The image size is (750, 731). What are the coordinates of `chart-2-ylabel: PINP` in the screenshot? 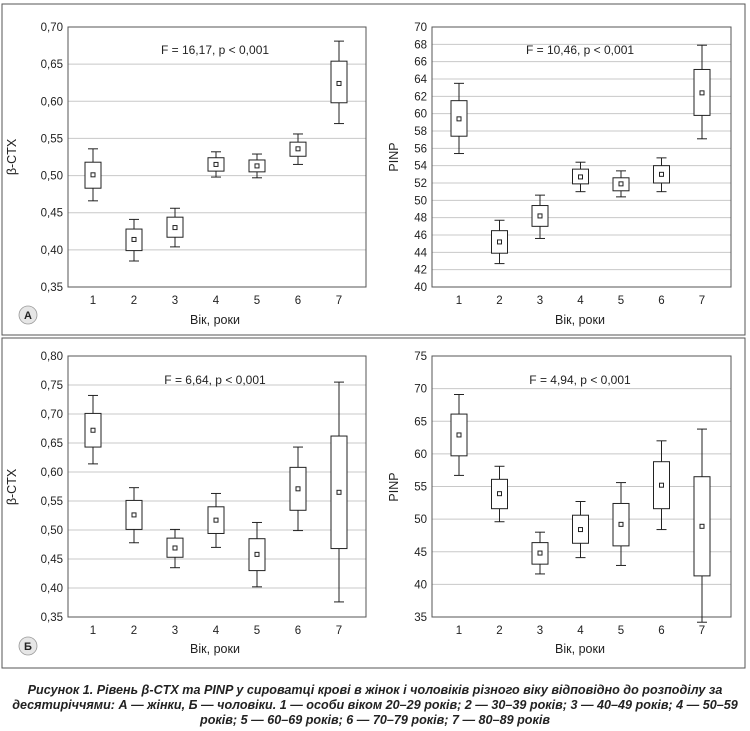 It's located at (394, 156).